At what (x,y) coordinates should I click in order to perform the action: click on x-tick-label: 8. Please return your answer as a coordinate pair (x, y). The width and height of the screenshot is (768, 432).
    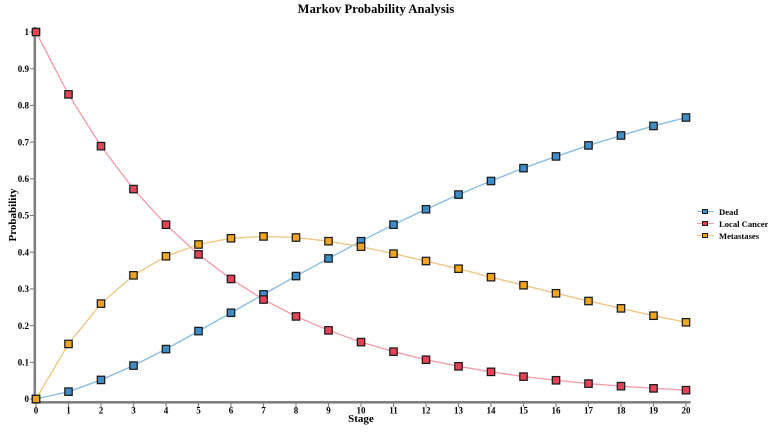
    Looking at the image, I should click on (296, 411).